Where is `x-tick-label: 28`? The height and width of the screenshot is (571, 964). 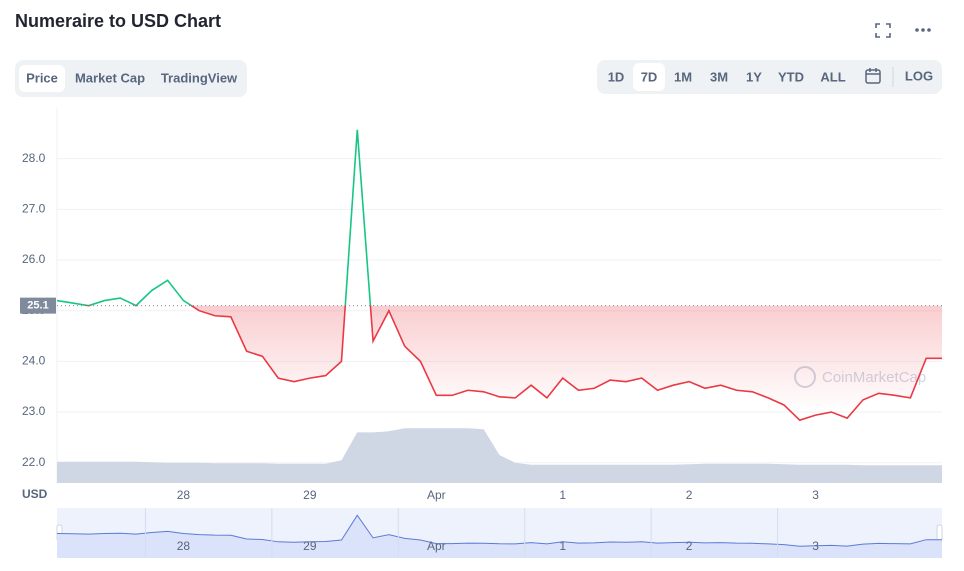 x-tick-label: 28 is located at coordinates (184, 495).